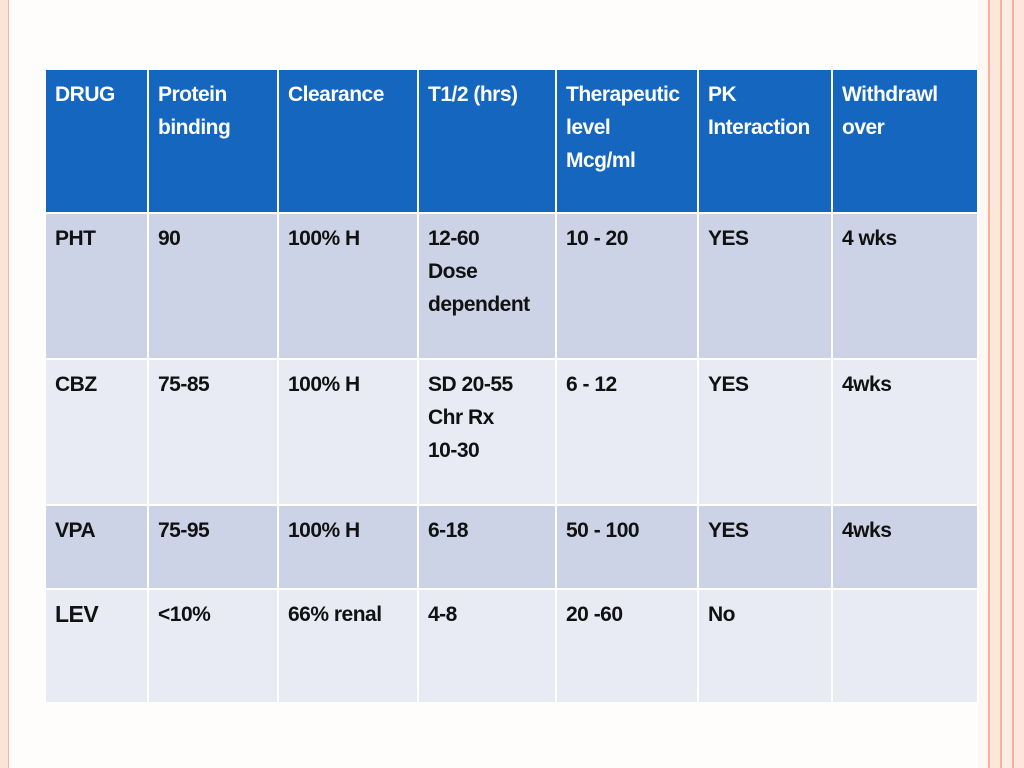  Describe the element at coordinates (213, 646) in the screenshot. I see `cell-protein-binding: <10%` at that location.